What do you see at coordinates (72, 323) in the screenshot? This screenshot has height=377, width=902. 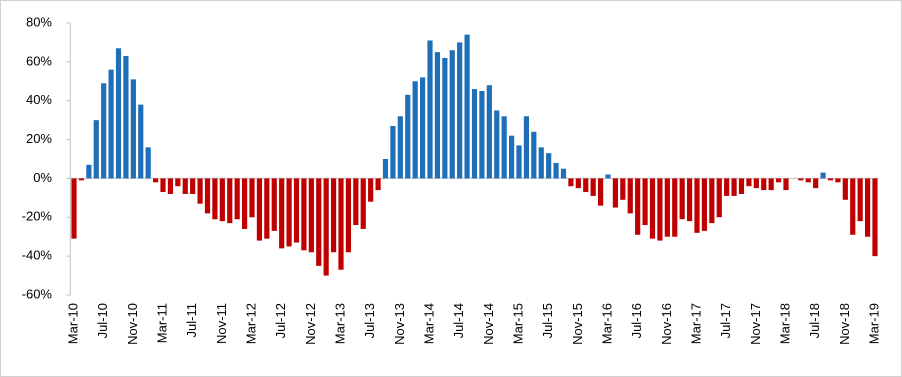 I see `x-tick-label: Mar-10` at bounding box center [72, 323].